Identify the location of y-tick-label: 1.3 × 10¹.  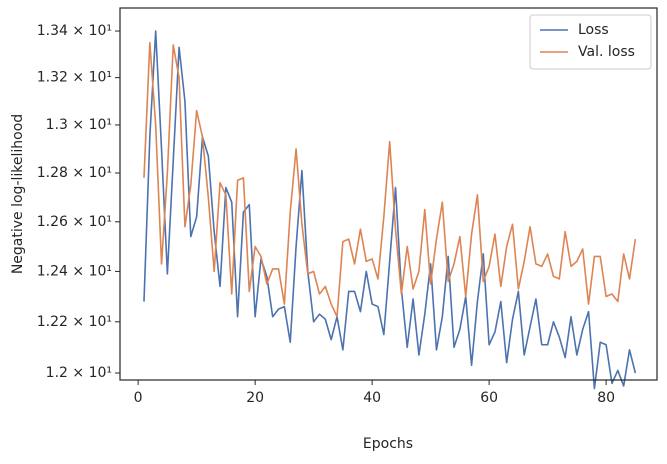
(79, 125).